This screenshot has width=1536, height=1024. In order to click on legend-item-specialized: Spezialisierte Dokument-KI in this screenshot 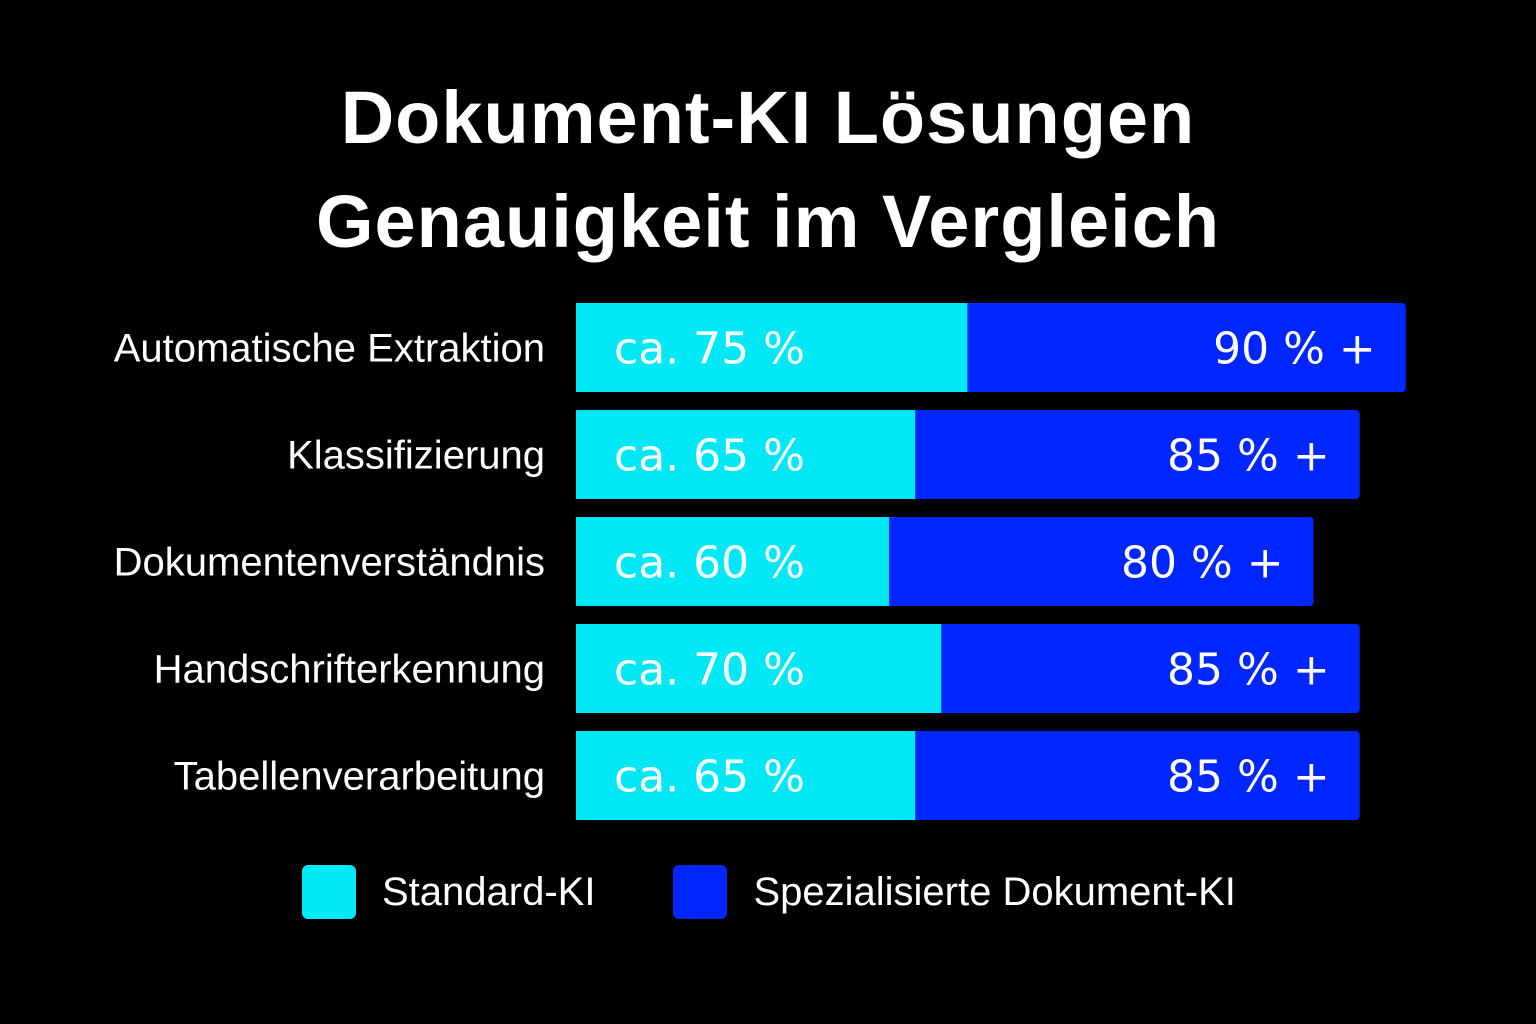, I will do `click(954, 892)`.